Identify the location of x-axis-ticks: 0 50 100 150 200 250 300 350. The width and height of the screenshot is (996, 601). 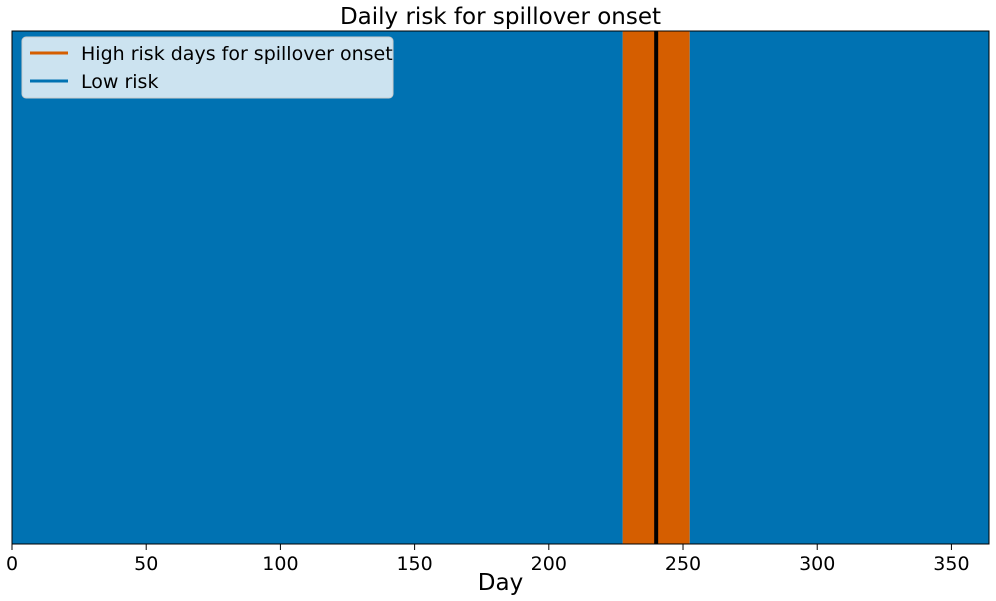
(488, 559).